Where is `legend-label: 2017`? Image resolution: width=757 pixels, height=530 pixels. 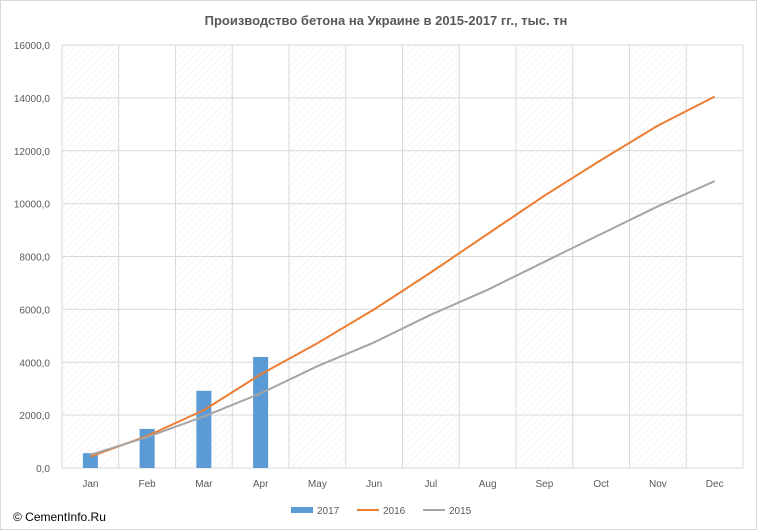
legend-label: 2017 is located at coordinates (328, 511).